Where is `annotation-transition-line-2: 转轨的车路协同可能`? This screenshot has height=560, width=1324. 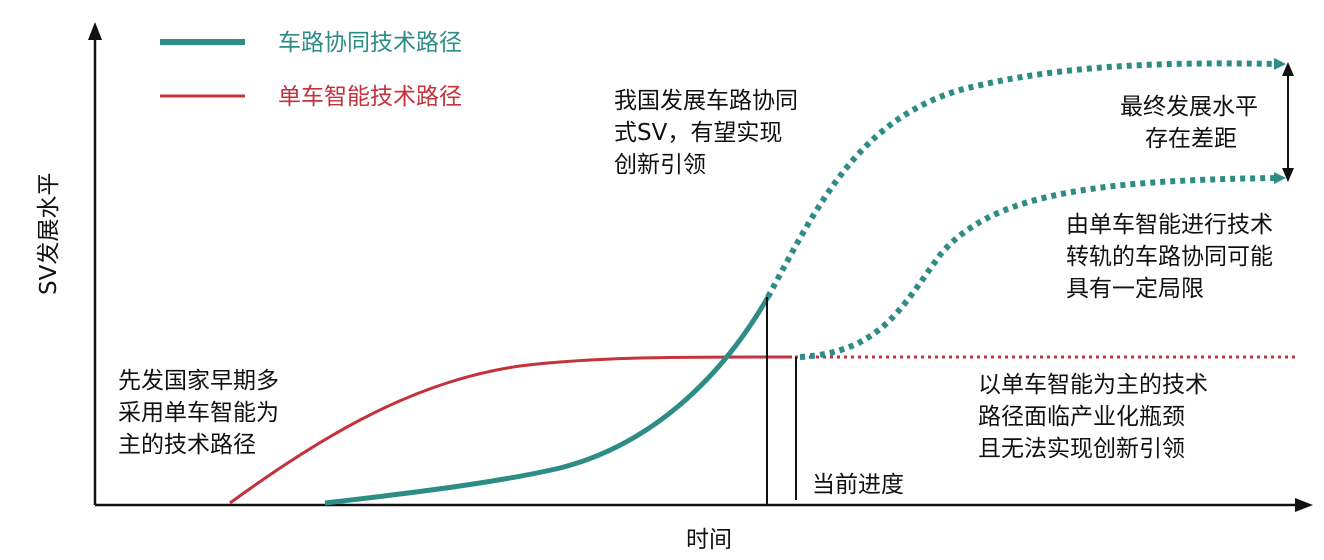
annotation-transition-line-2: 转轨的车路协同可能 is located at coordinates (1169, 257).